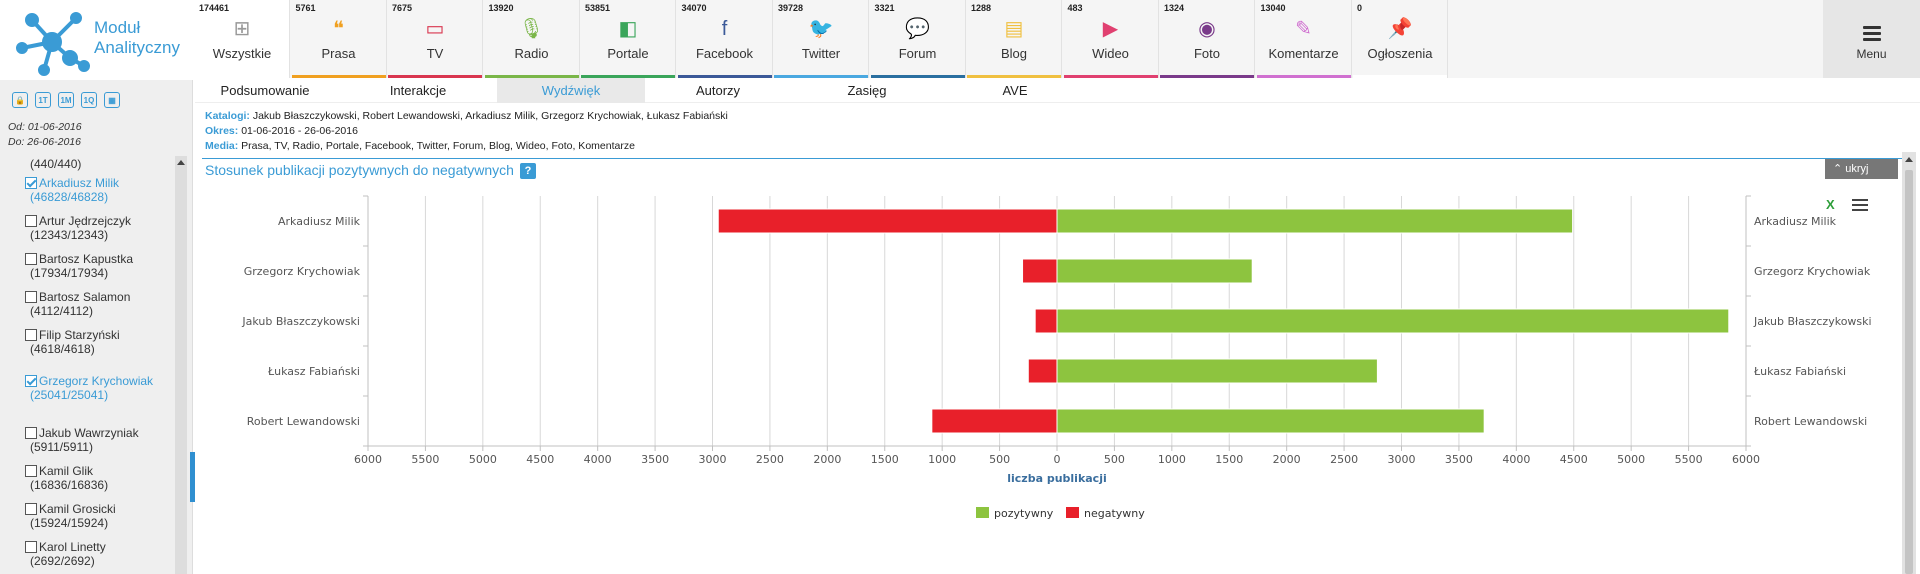 The image size is (1920, 574). Describe the element at coordinates (97, 304) in the screenshot. I see `catalog-item: Bartosz Salamon (4112/4112)` at that location.